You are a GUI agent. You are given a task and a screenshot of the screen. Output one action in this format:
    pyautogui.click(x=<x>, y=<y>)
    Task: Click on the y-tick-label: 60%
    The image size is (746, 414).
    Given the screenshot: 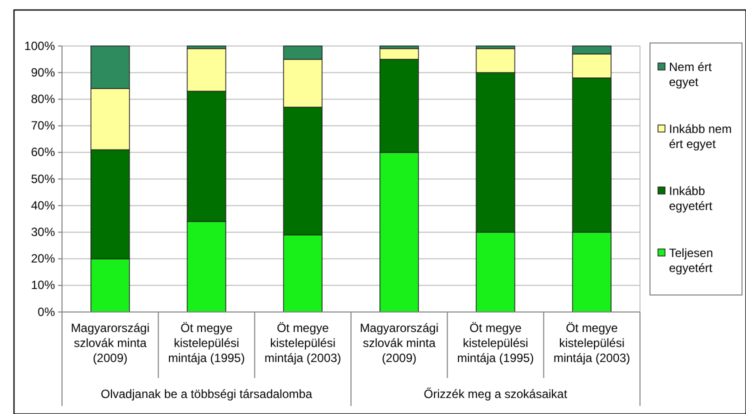 What is the action you would take?
    pyautogui.click(x=43, y=152)
    